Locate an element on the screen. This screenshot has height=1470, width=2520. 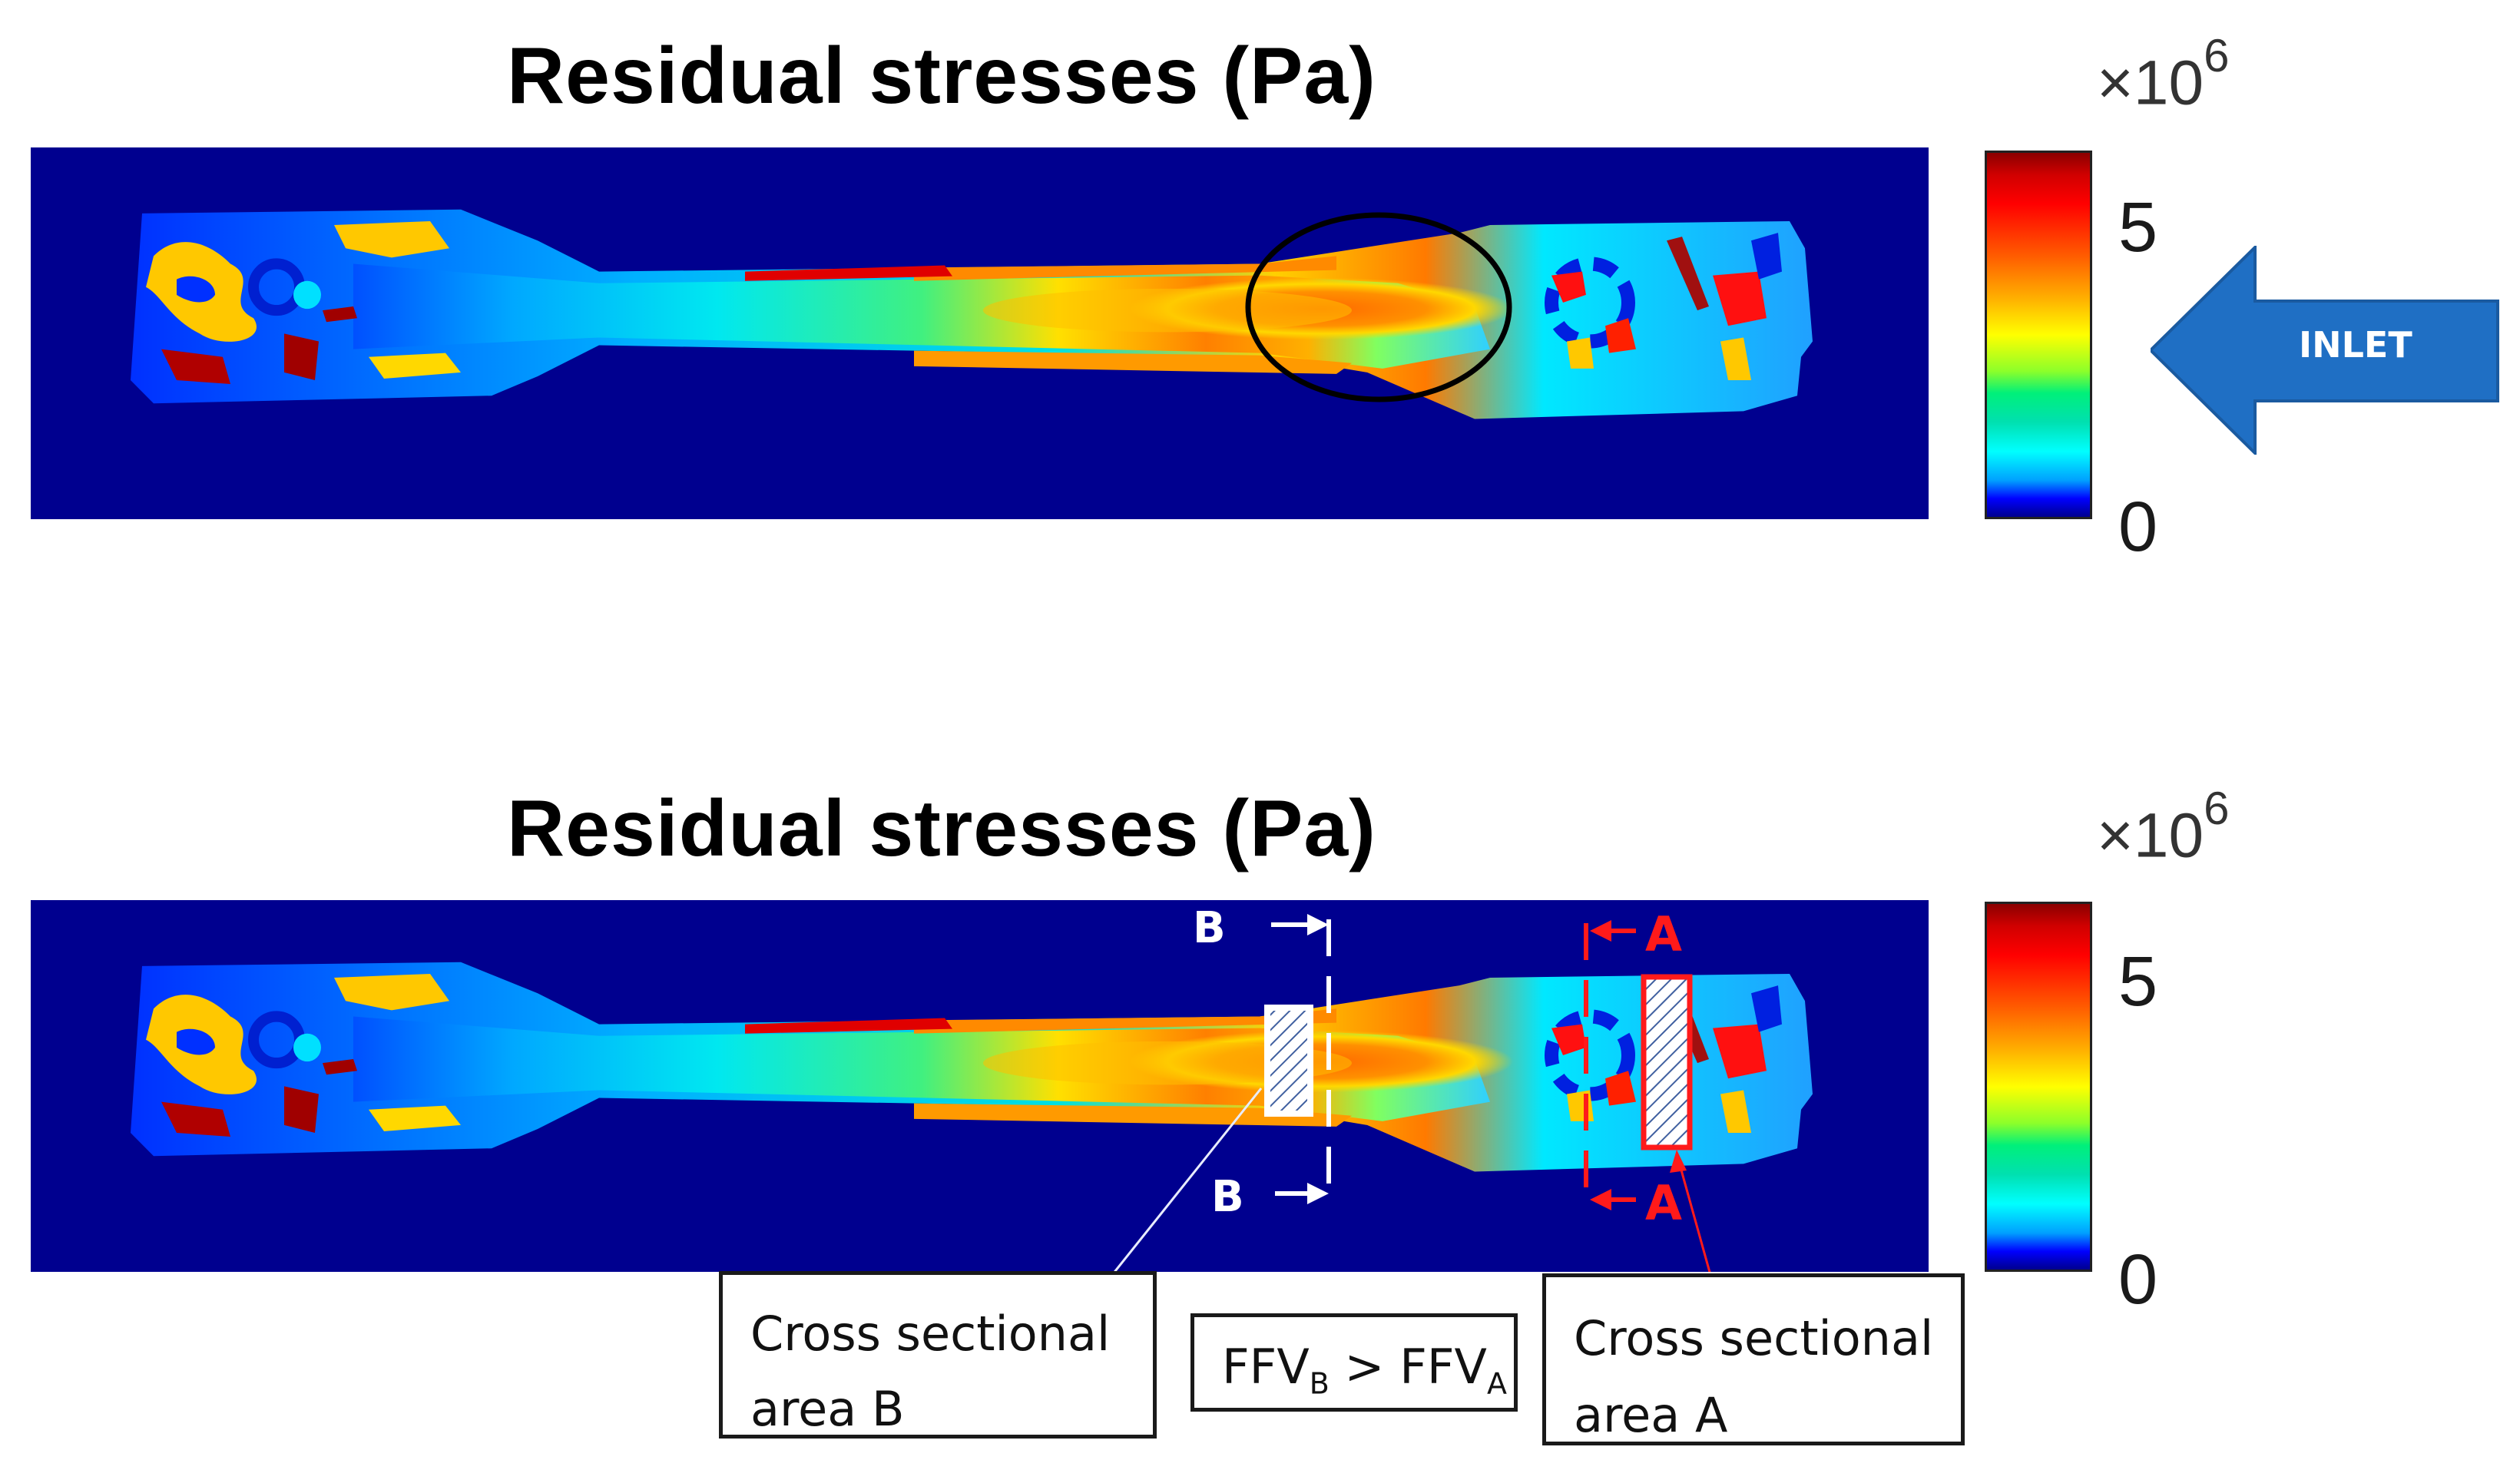
inlet-arrow: INLET is located at coordinates (2326, 350).